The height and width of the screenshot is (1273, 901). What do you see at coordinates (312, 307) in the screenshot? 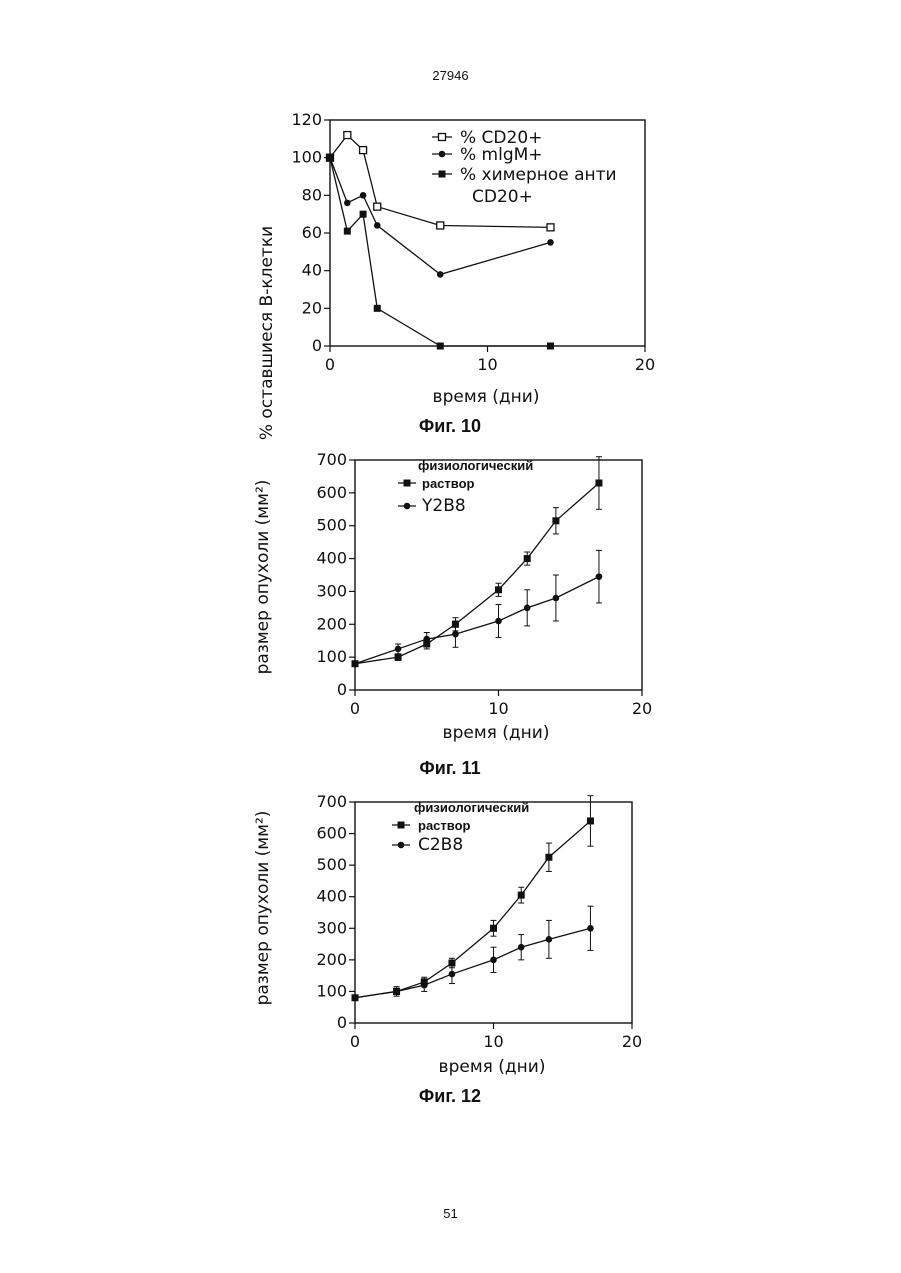
I see `y-tick-label: 20` at bounding box center [312, 307].